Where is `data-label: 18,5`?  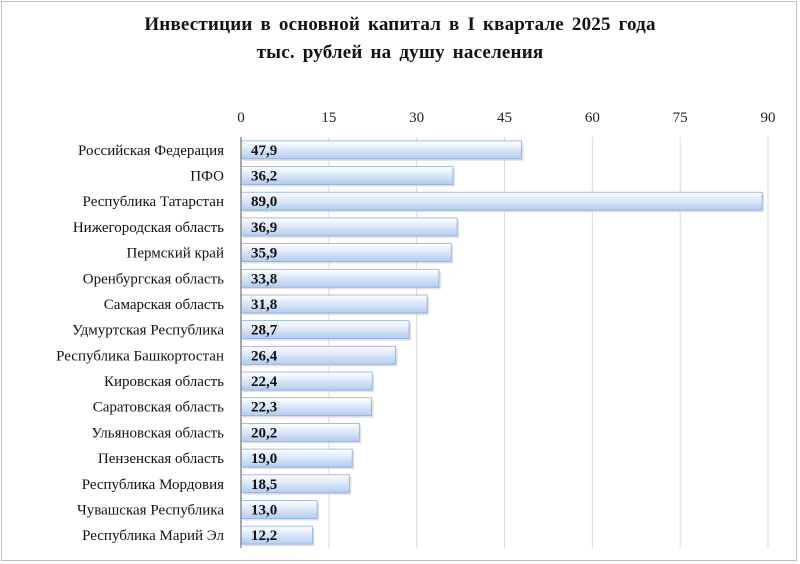 data-label: 18,5 is located at coordinates (264, 485).